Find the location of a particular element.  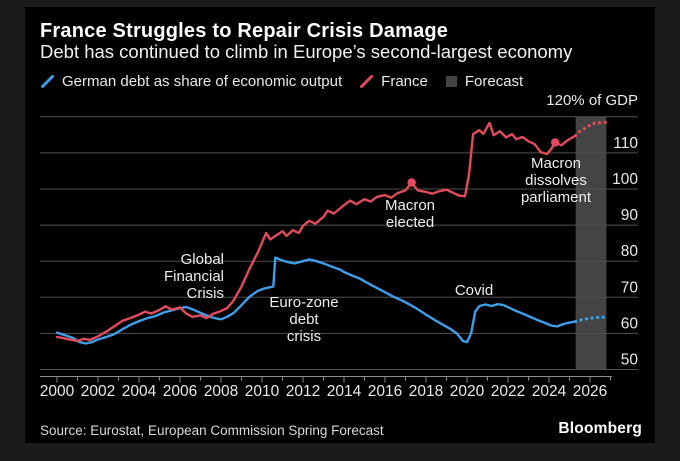

y-tick-label: 100 is located at coordinates (625, 179).